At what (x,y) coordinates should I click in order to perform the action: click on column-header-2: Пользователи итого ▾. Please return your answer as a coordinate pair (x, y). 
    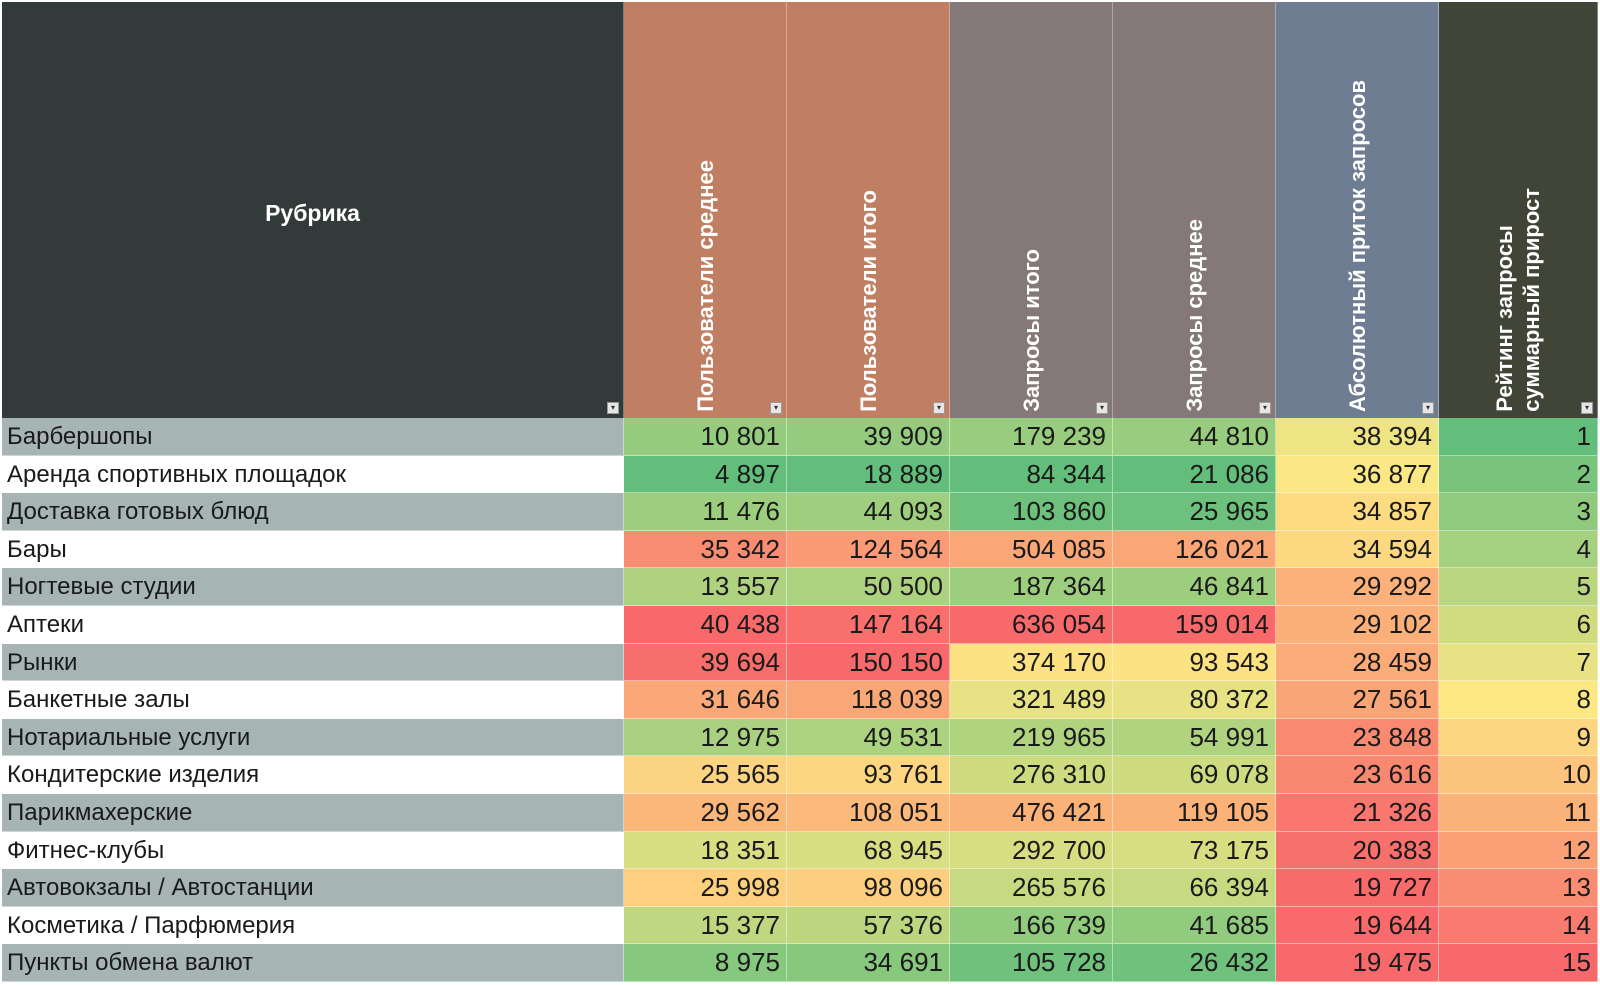
    Looking at the image, I should click on (868, 210).